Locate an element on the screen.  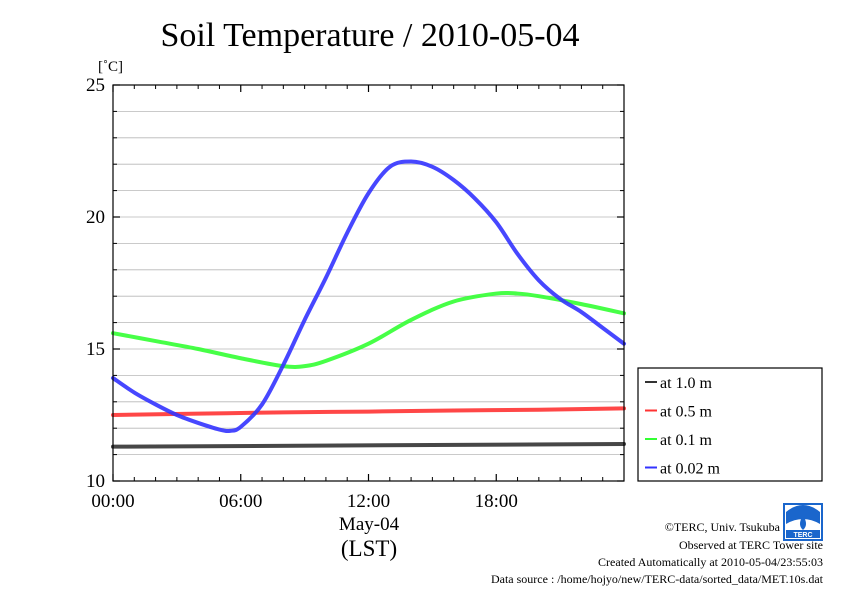
logo-band is located at coordinates (803, 534).